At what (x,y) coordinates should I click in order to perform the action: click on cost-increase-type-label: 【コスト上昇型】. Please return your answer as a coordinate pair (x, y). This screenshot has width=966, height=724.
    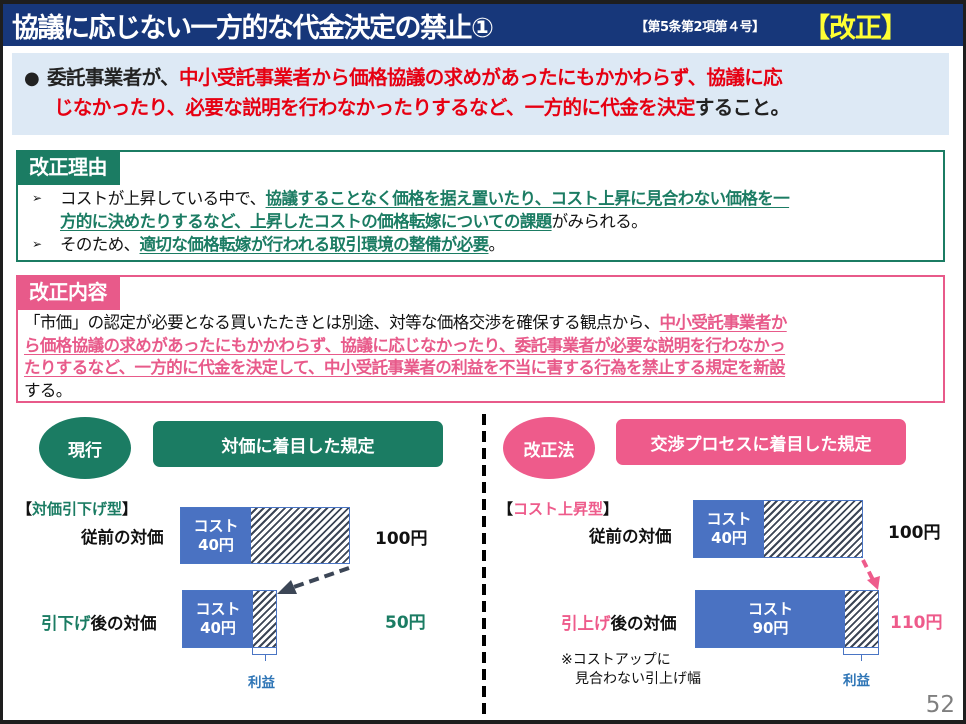
    Looking at the image, I should click on (558, 508).